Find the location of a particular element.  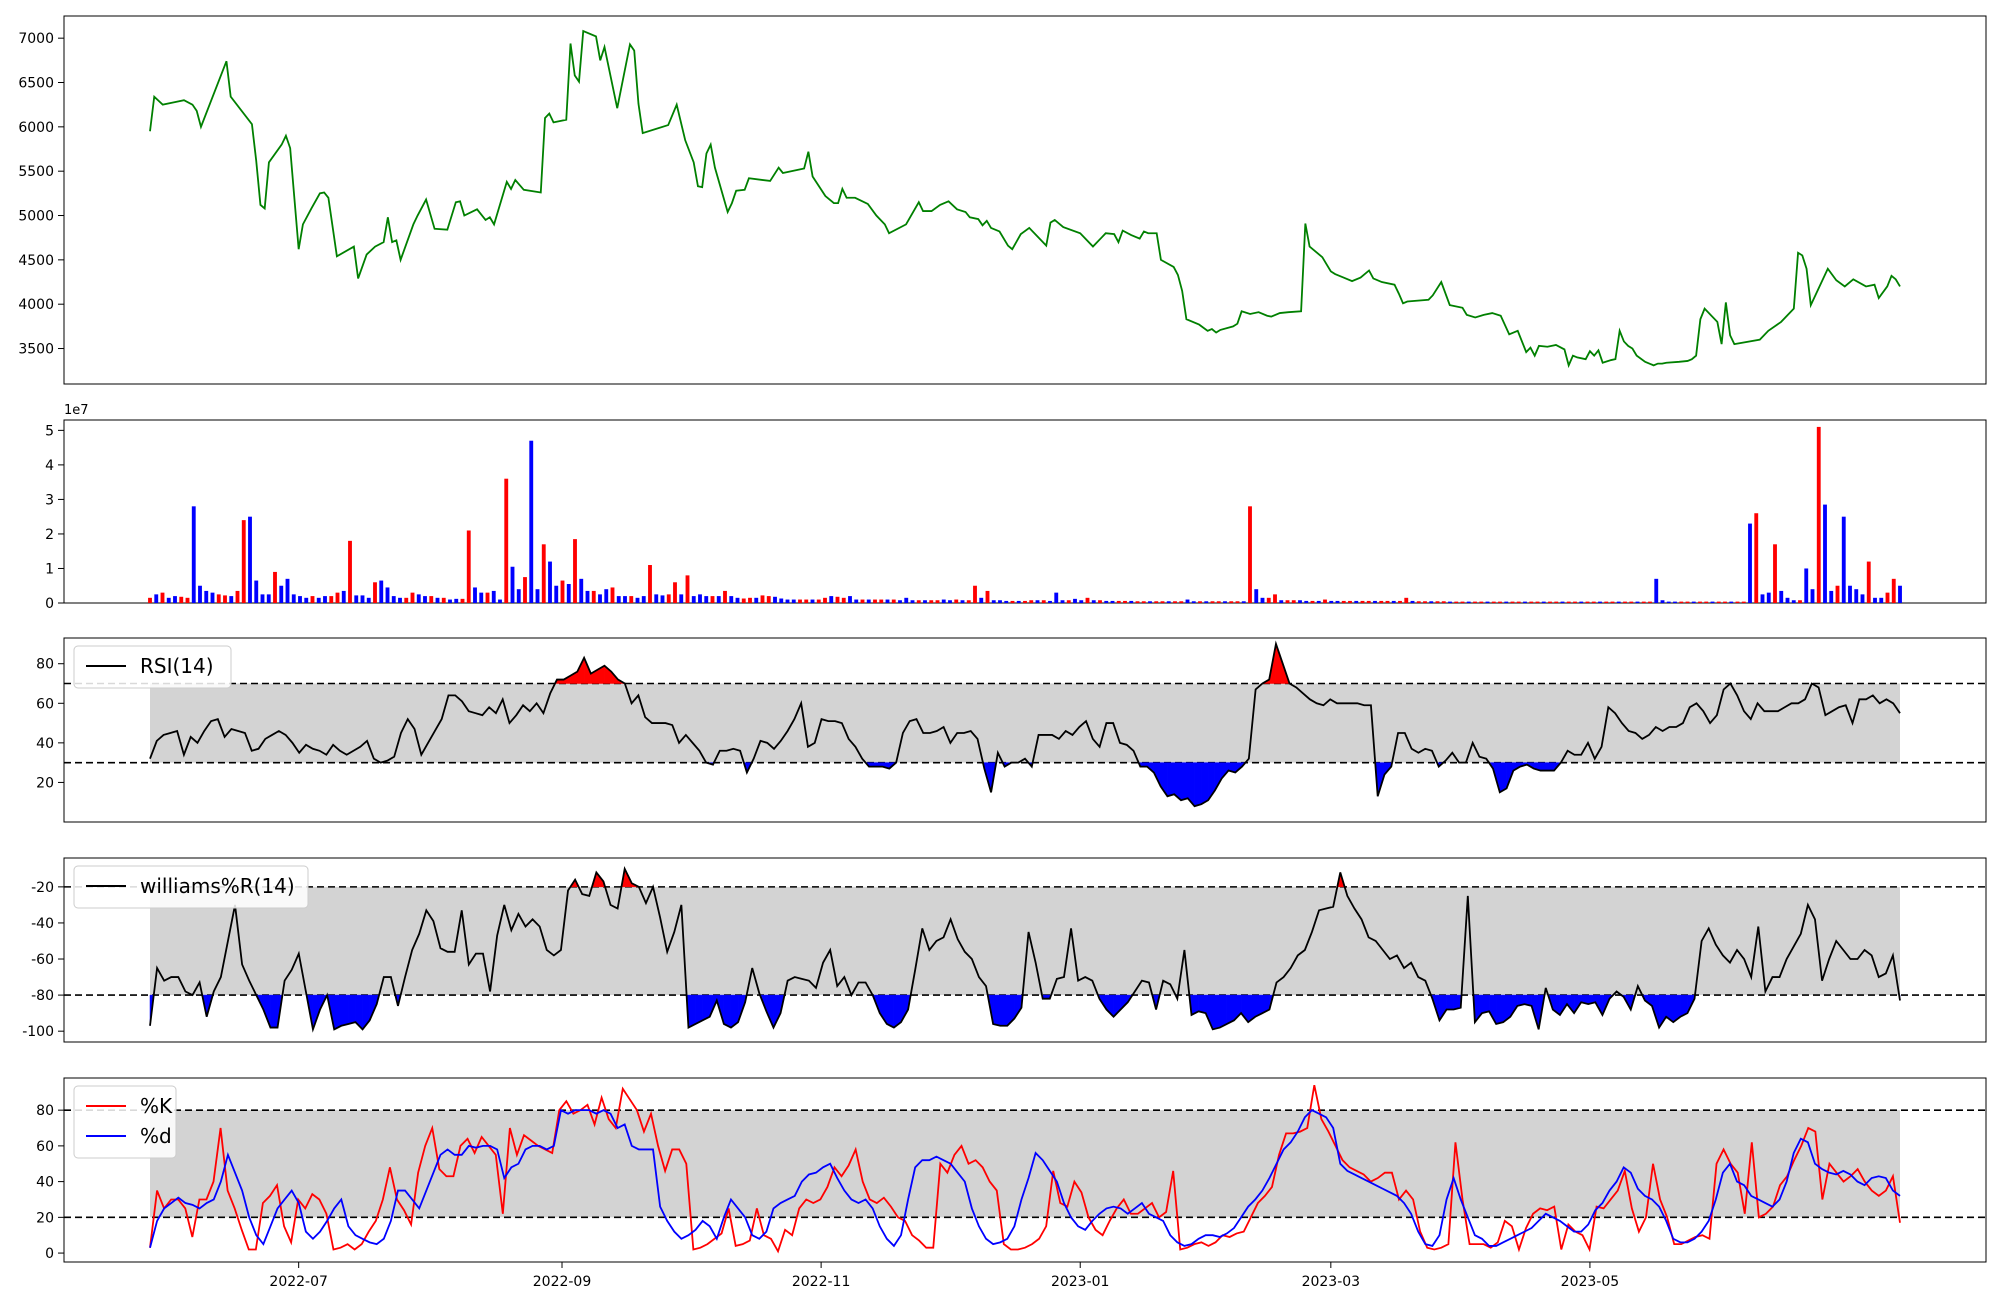

legend-box is located at coordinates (191, 887).